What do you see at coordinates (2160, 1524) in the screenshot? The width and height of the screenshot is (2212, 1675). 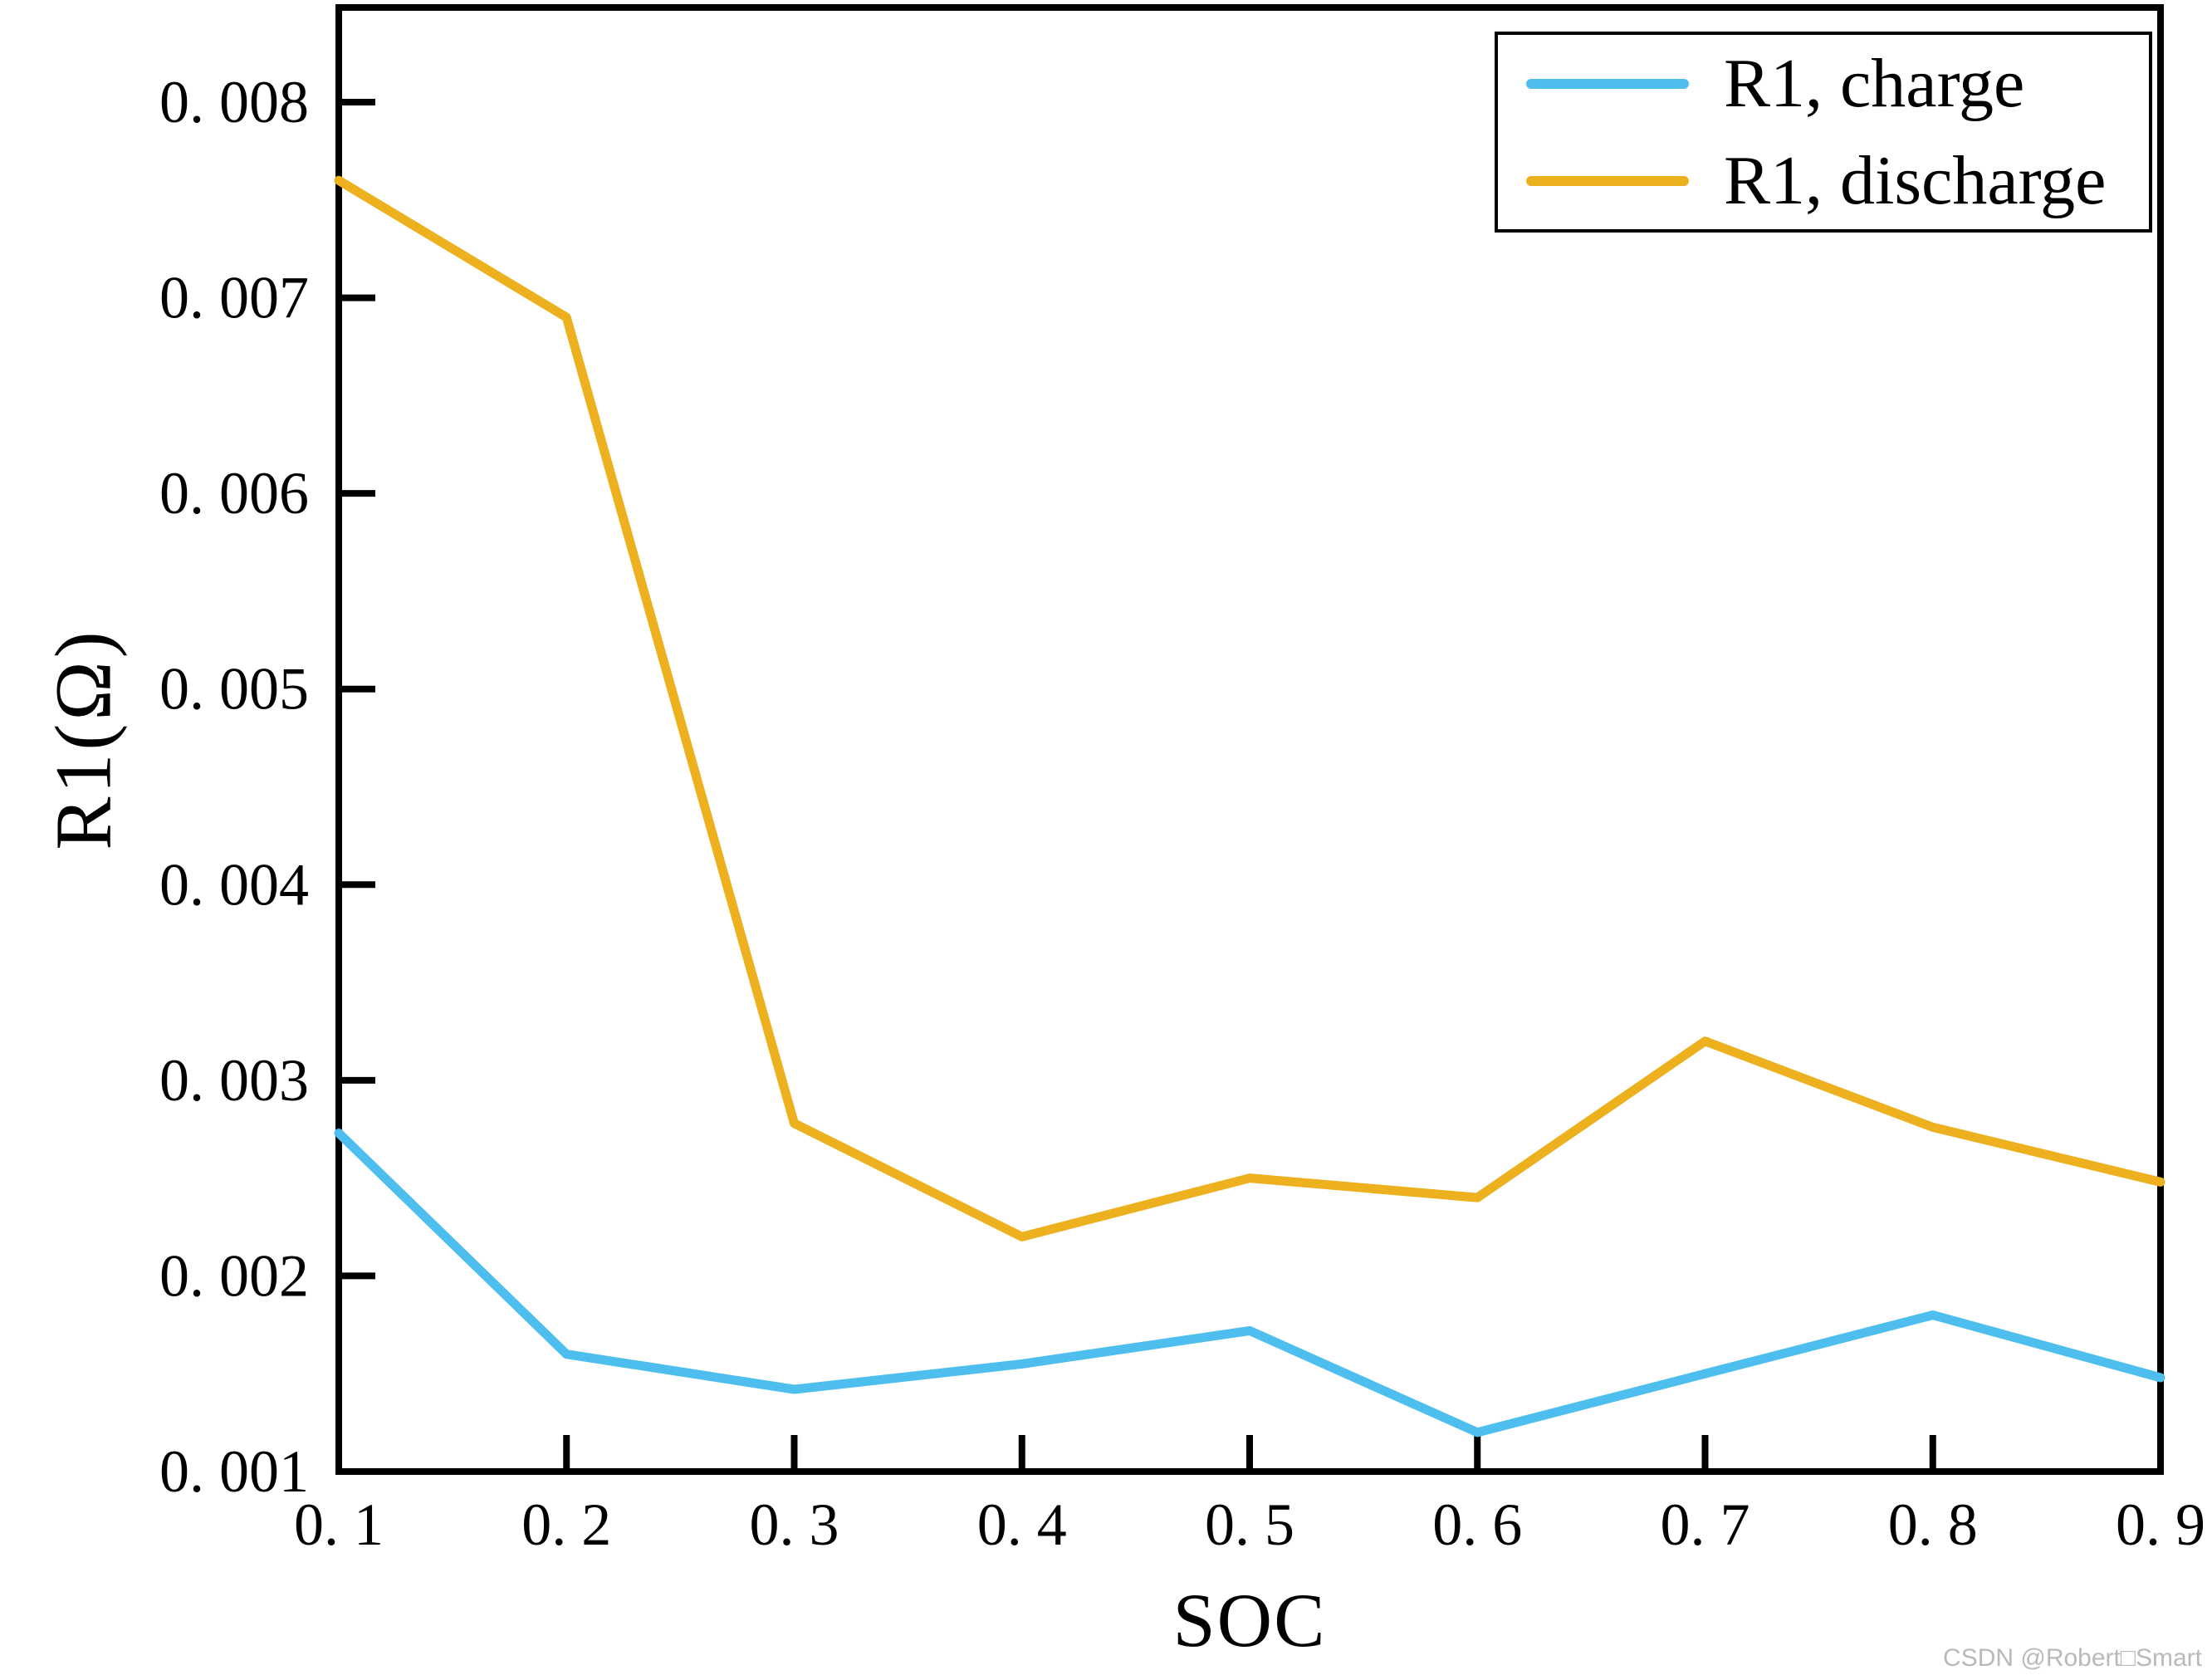 I see `x-tick-label: 0. 9` at bounding box center [2160, 1524].